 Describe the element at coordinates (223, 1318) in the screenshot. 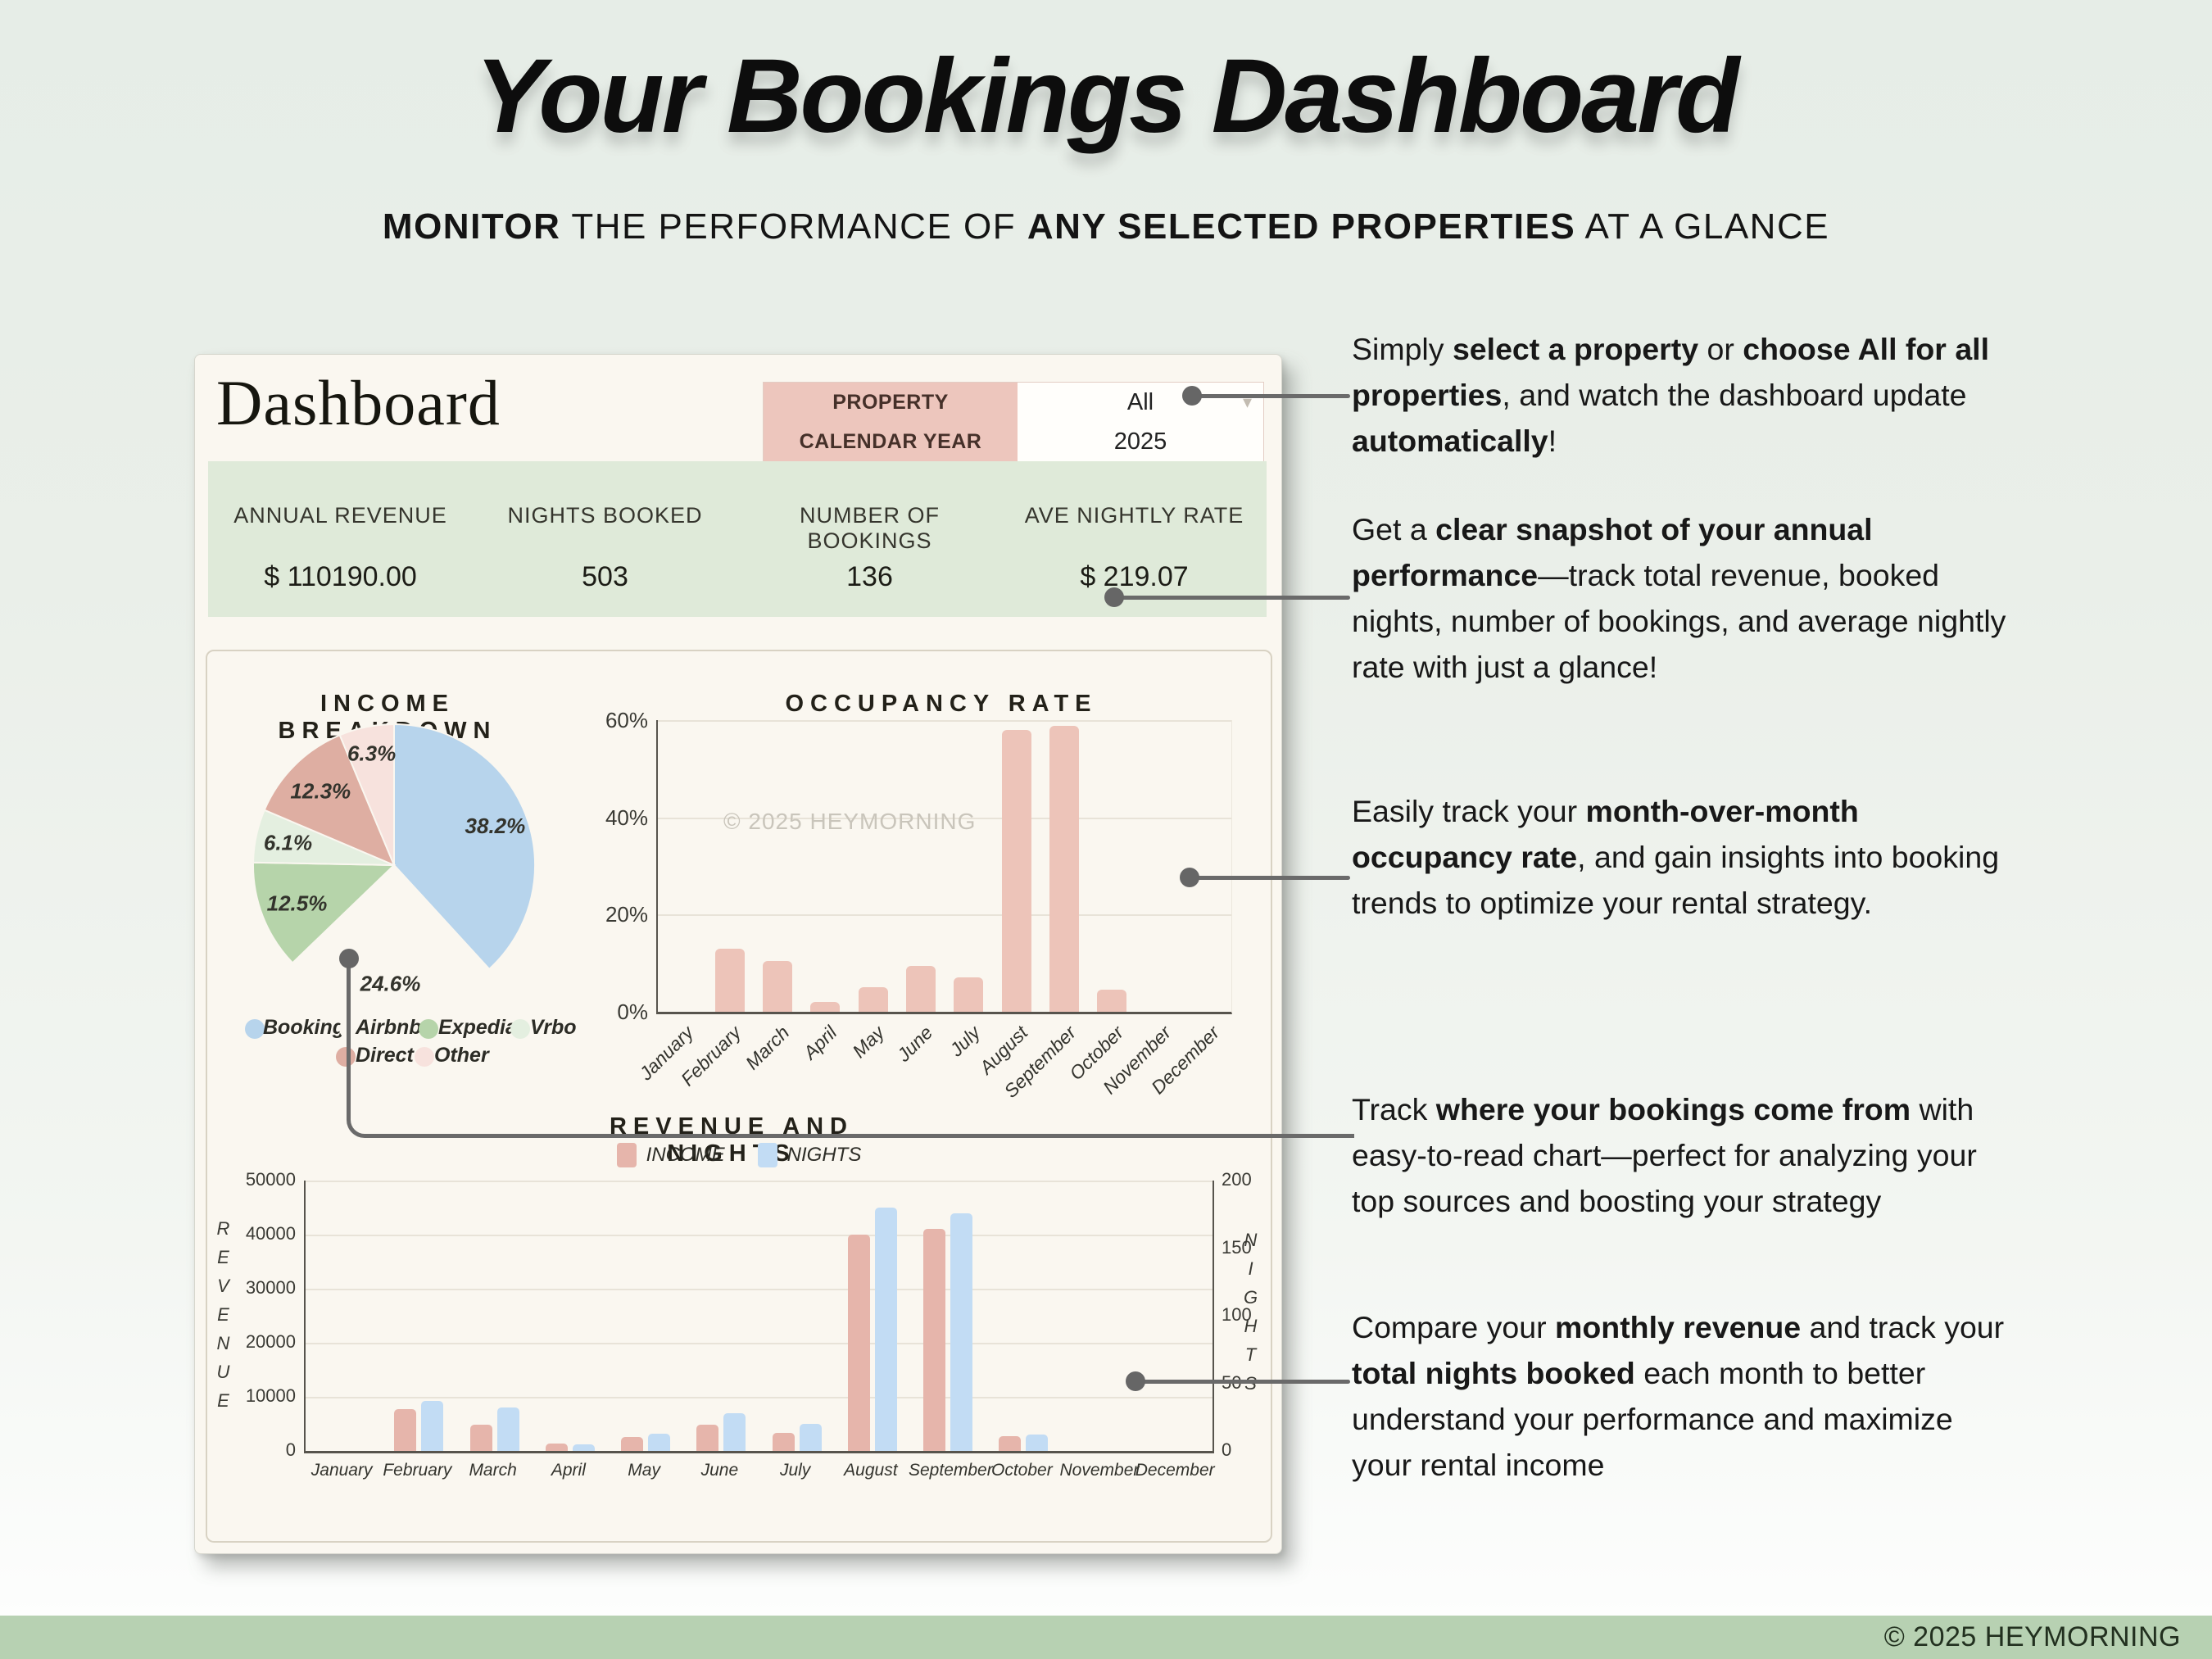

I see `revenue-axis-title: REVENUE` at that location.